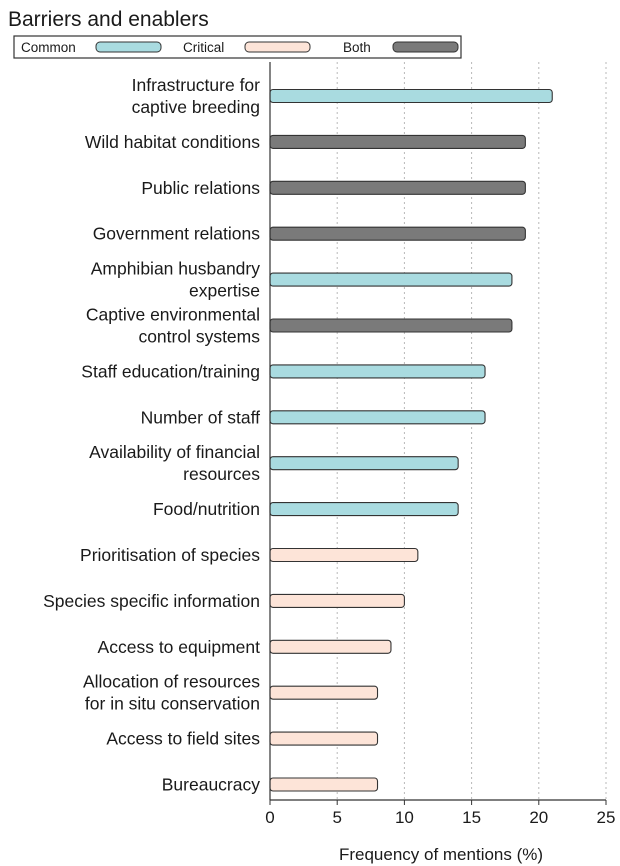 This screenshot has height=866, width=620. I want to click on category-label: captive breeding, so click(196, 107).